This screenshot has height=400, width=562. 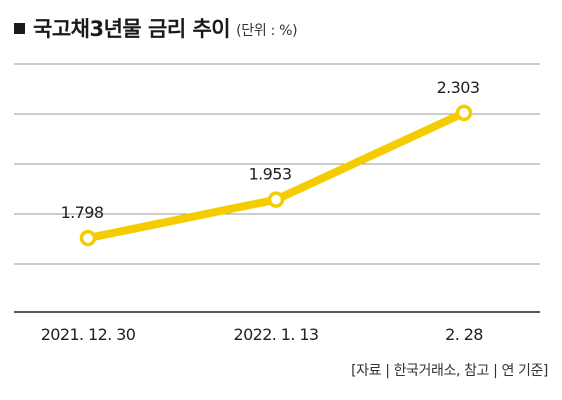 What do you see at coordinates (19, 28) in the screenshot?
I see `title-bullet-icon` at bounding box center [19, 28].